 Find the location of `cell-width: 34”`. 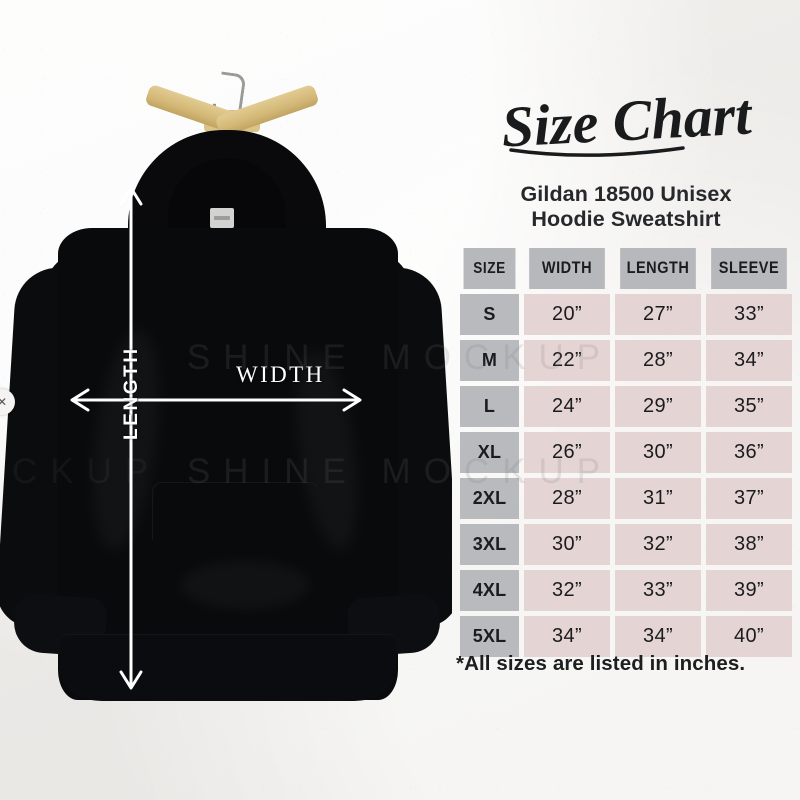

cell-width: 34” is located at coordinates (567, 636).